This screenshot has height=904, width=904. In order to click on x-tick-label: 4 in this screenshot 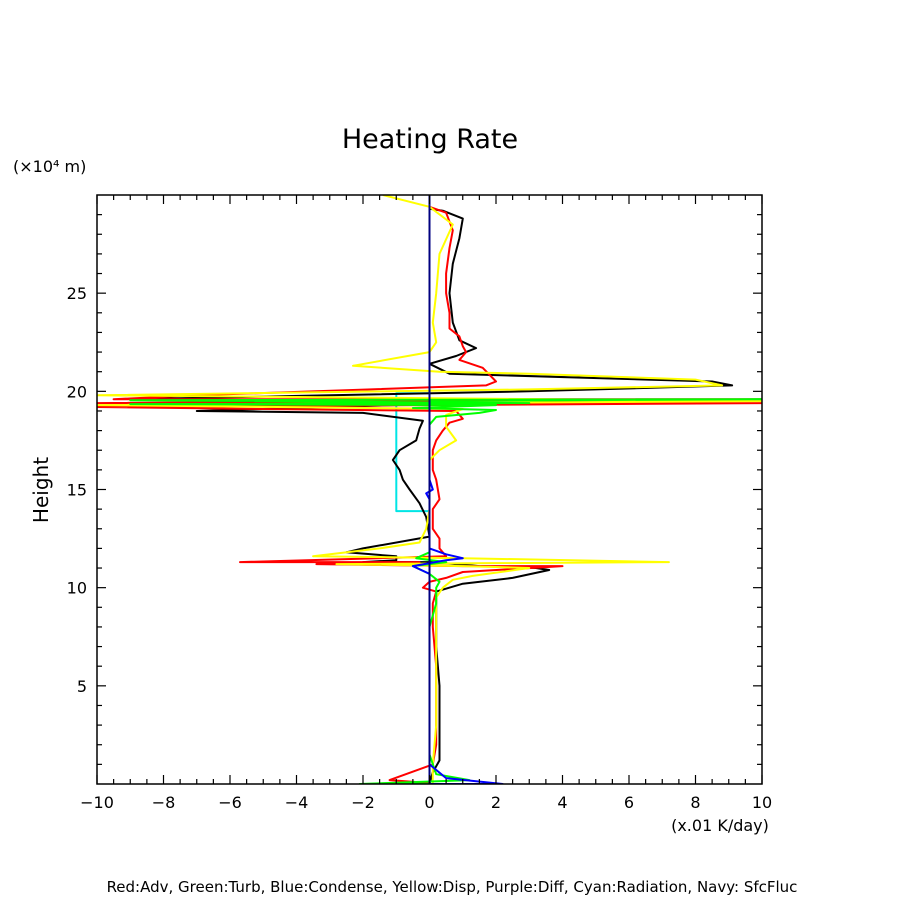, I will do `click(562, 802)`.